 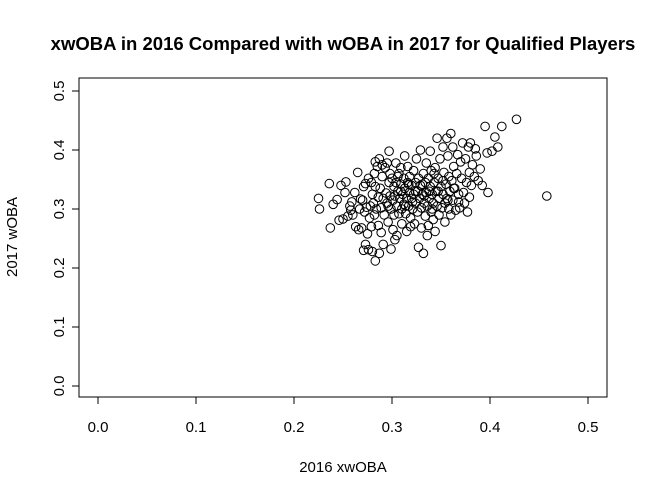 I want to click on x-tick-label: 0.2, so click(x=294, y=427).